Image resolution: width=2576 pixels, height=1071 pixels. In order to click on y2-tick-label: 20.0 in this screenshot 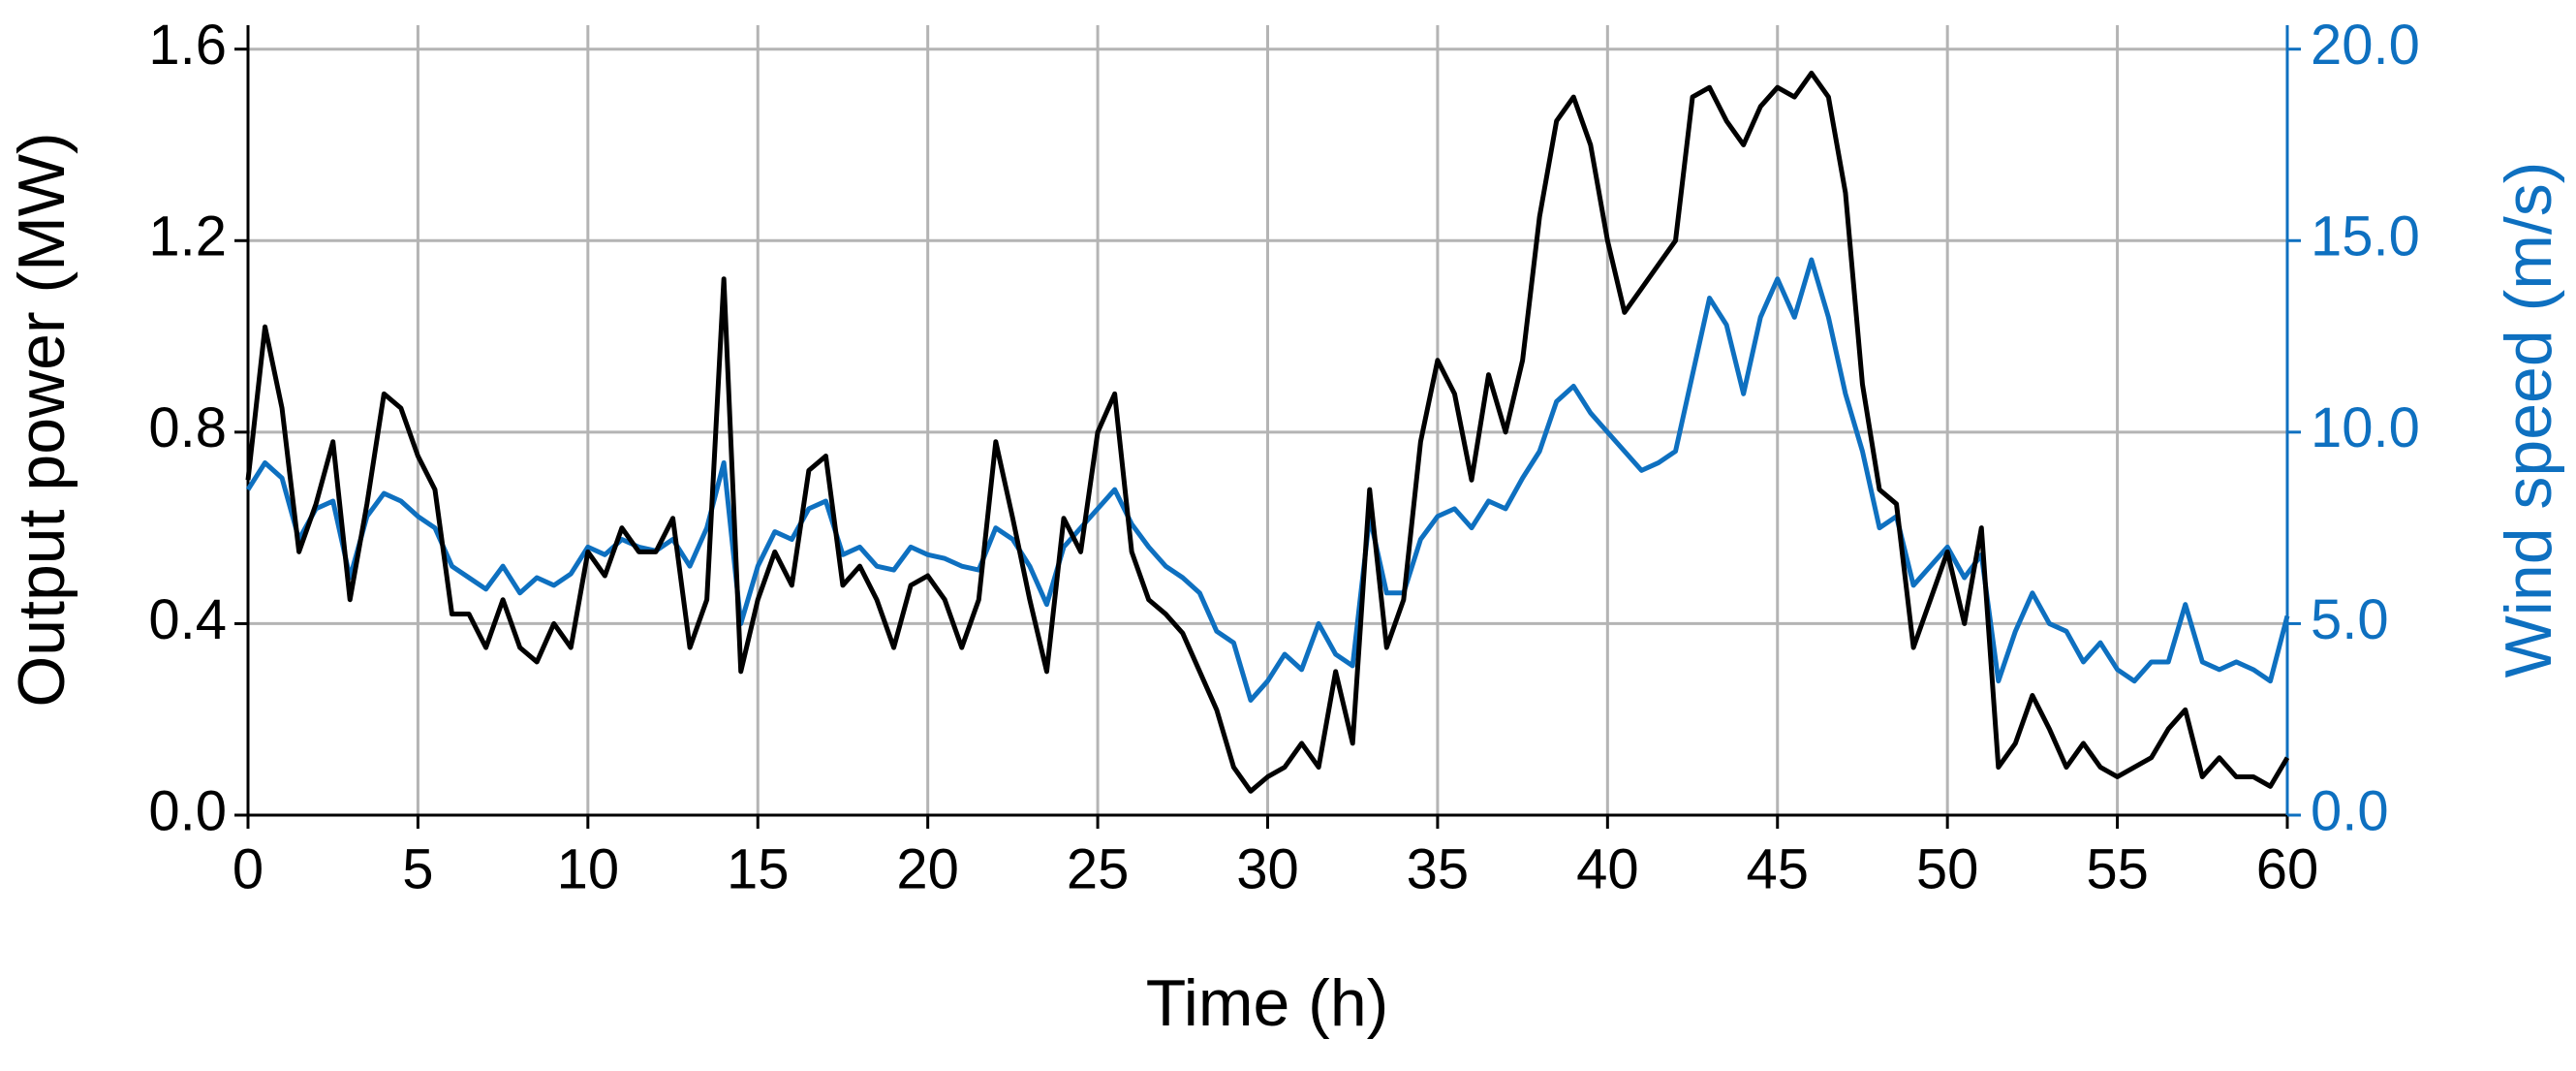, I will do `click(2365, 46)`.